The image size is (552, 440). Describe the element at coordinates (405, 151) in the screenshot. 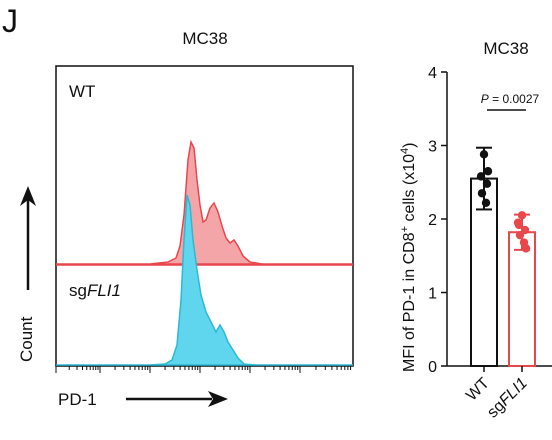

I see `y-axis-label-sup2: 4` at that location.